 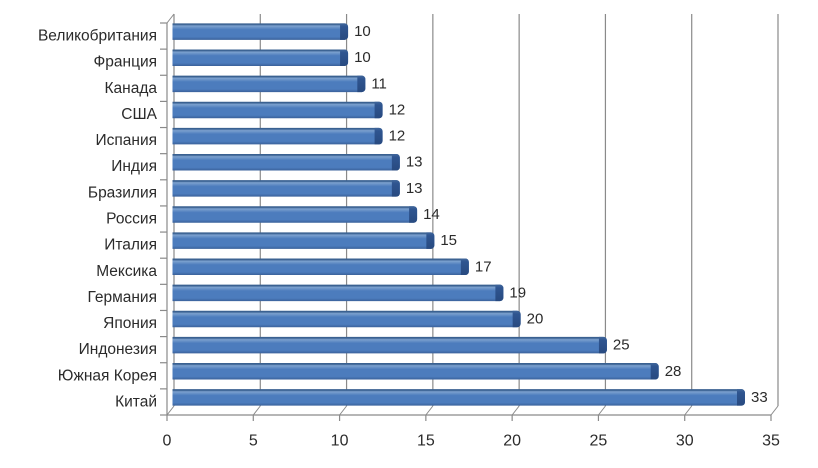 What do you see at coordinates (123, 297) in the screenshot?
I see `category-label: Германия` at bounding box center [123, 297].